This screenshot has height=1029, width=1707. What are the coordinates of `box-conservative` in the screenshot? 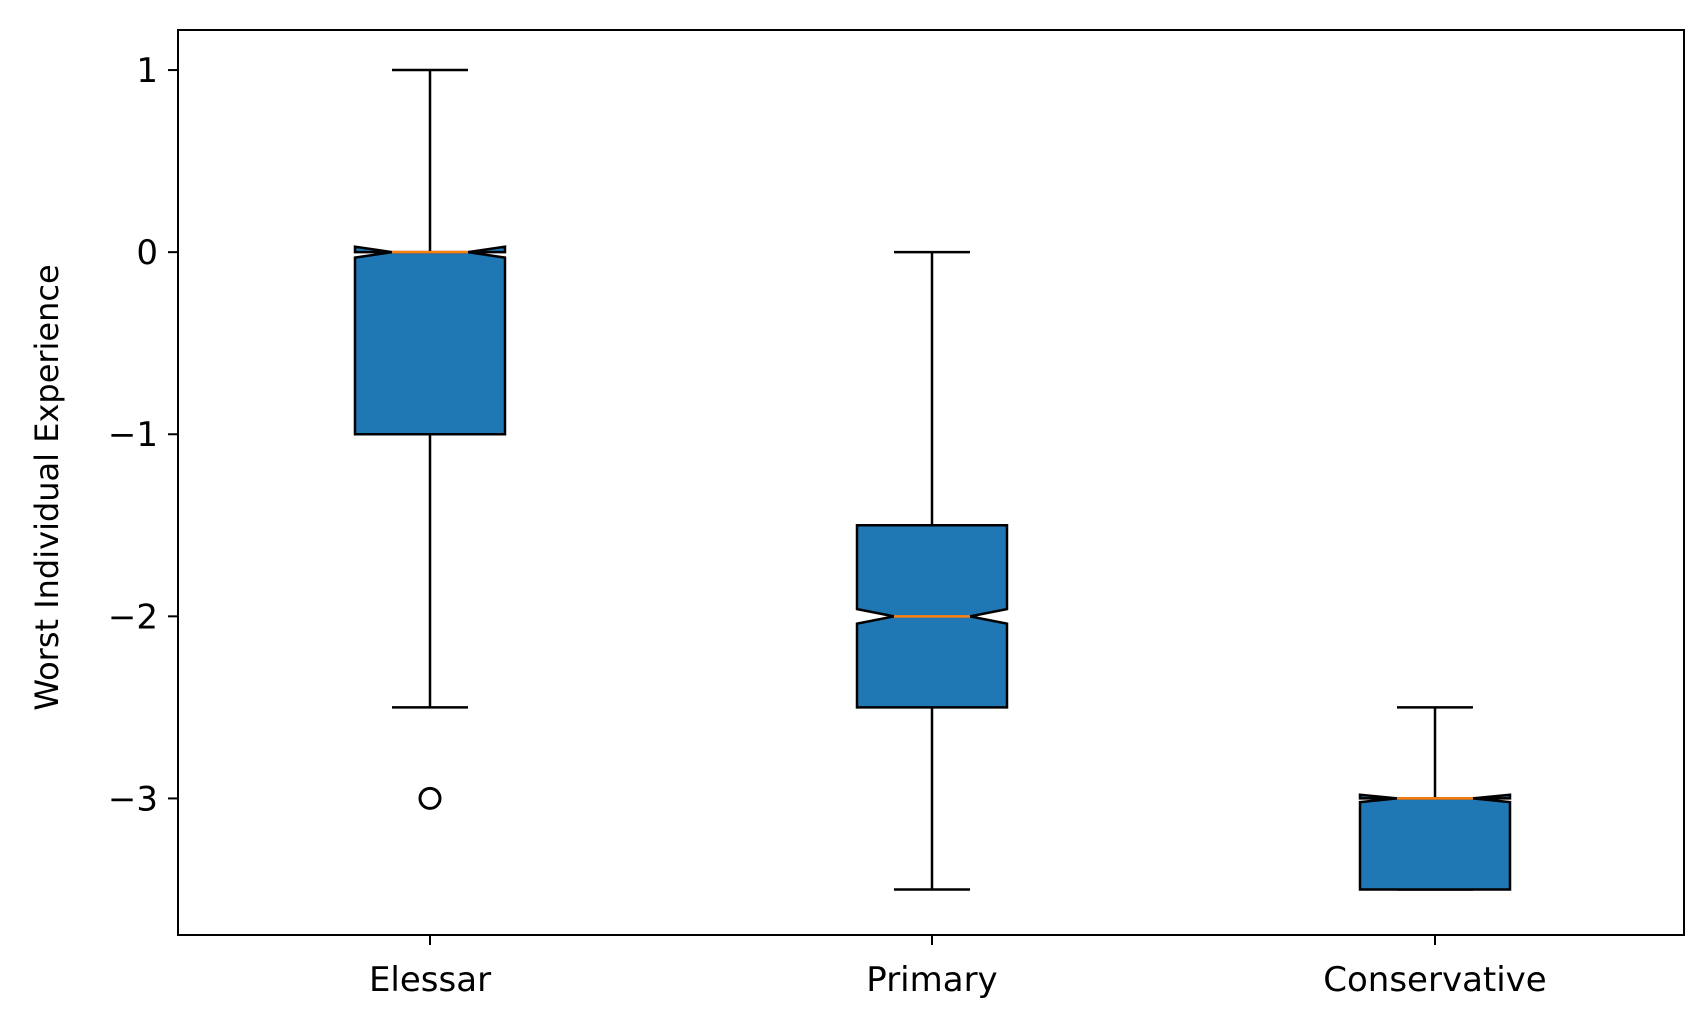 It's located at (1435, 842).